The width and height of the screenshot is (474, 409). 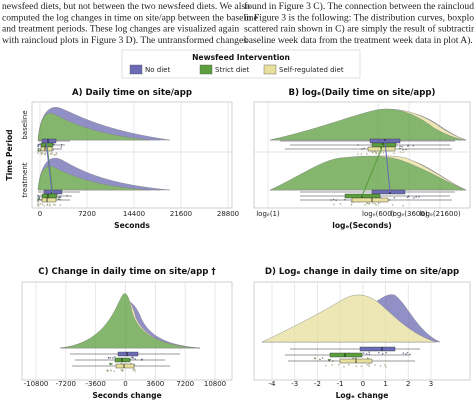 What do you see at coordinates (409, 214) in the screenshot?
I see `x-tick-label: logₑ(3600)` at bounding box center [409, 214].